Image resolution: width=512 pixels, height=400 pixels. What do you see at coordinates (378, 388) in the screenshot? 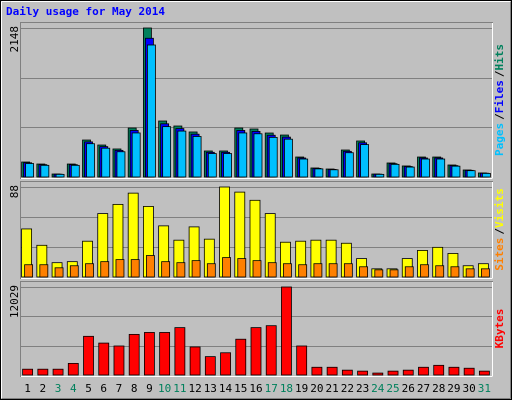
I see `x-tick-label: 24` at bounding box center [378, 388].